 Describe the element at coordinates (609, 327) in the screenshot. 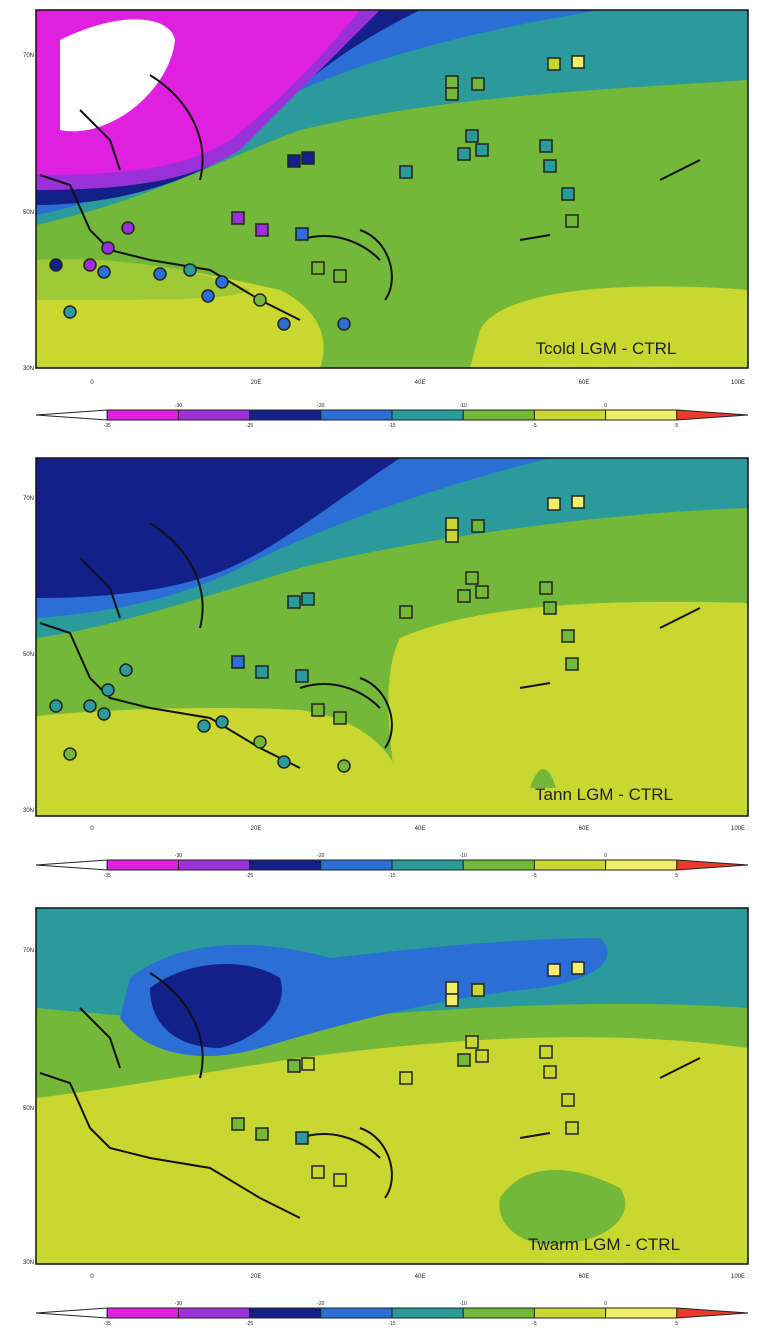

I see `field-warm-east` at that location.